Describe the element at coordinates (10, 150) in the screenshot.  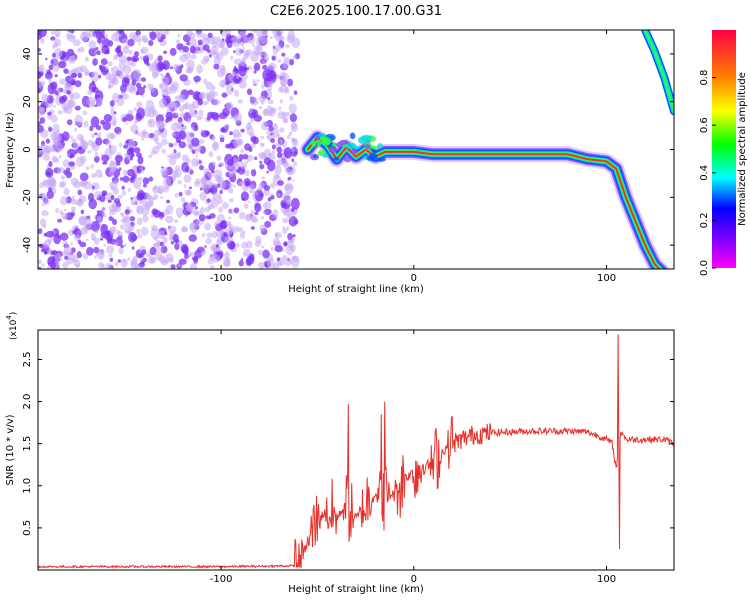
I see `top-y-axis-label: Frequency (Hz)` at that location.